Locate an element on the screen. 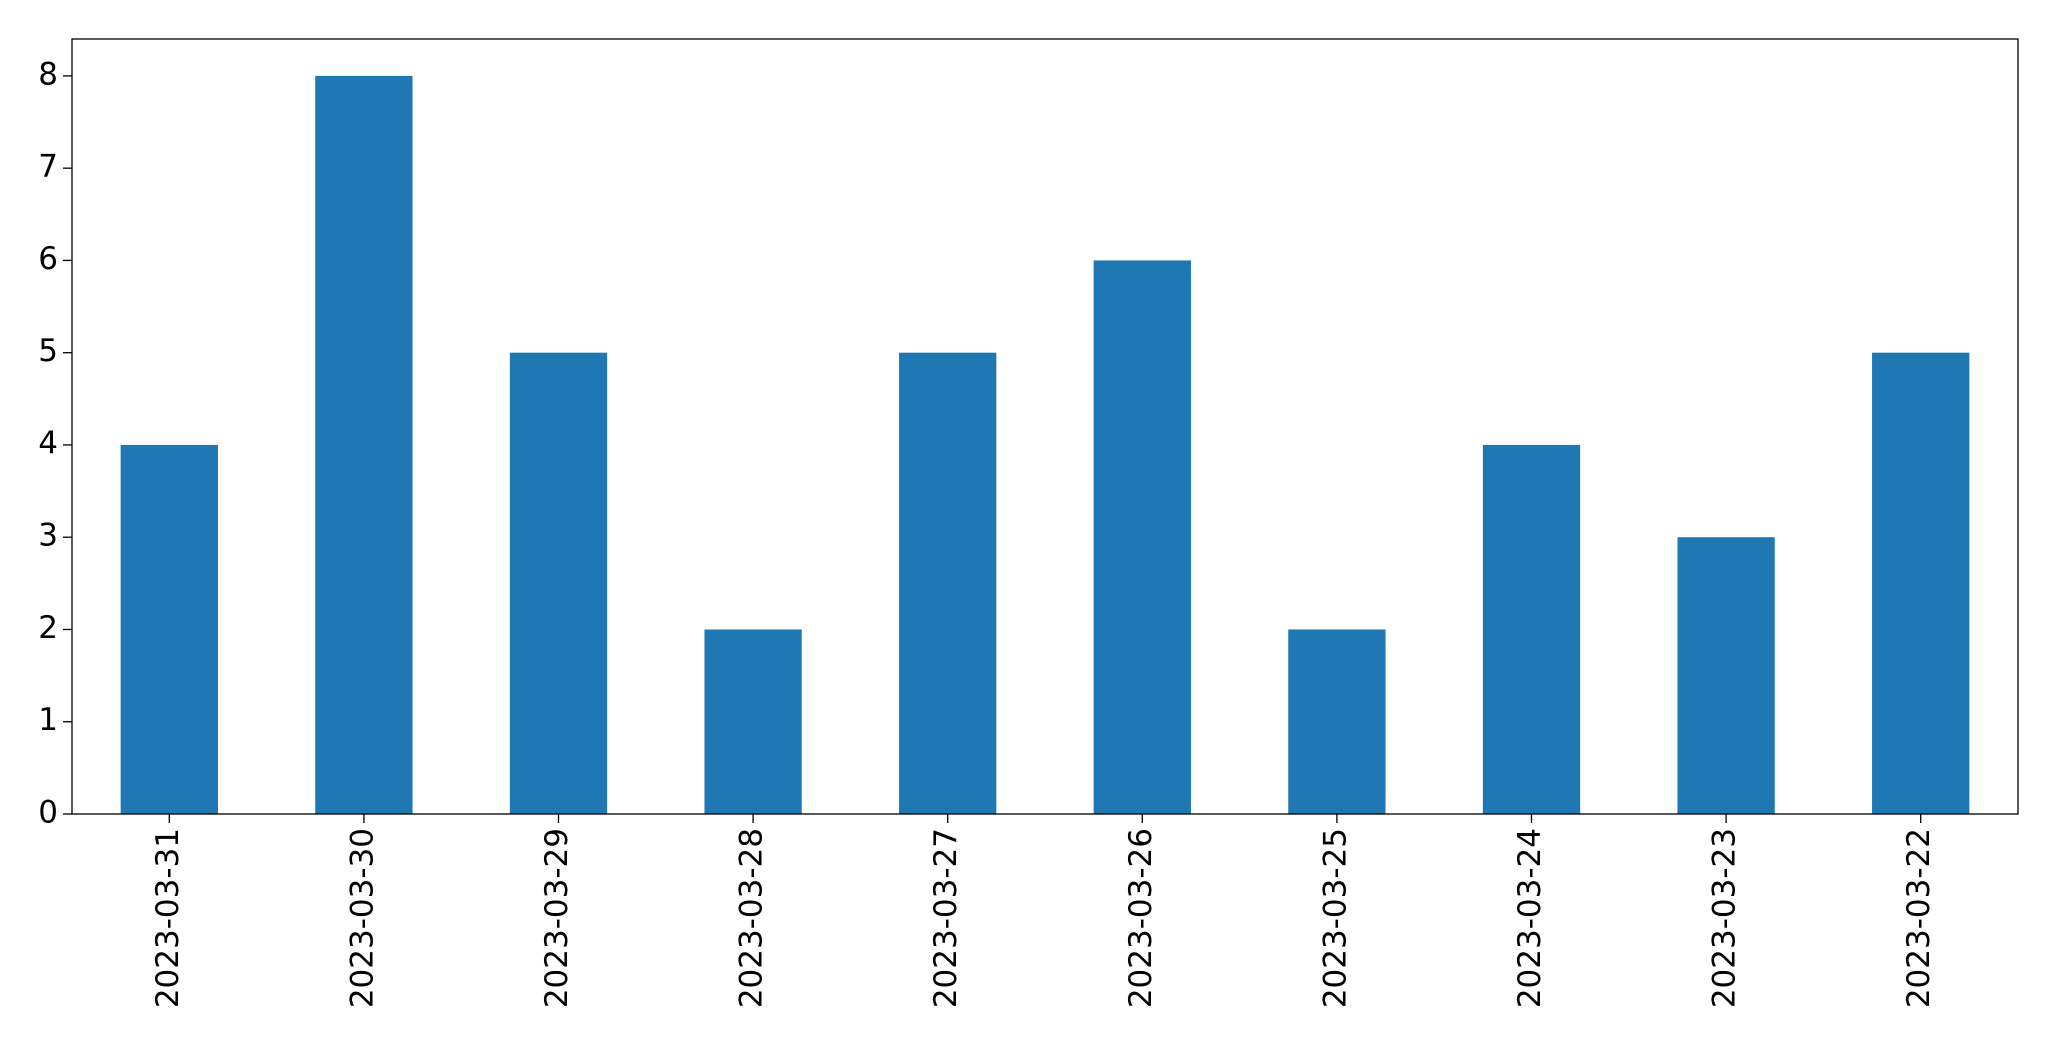 The width and height of the screenshot is (2049, 1061). y-tick-label: 5 is located at coordinates (48, 351).